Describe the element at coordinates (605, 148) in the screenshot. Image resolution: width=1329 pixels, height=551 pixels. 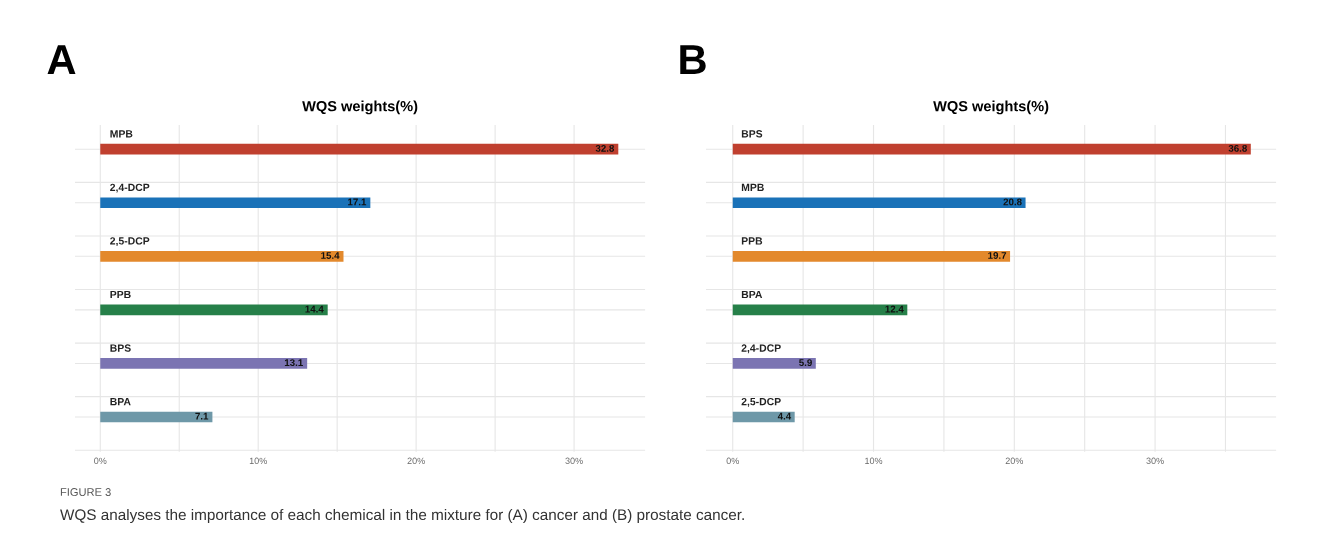
I see `data-label: 32.8` at that location.